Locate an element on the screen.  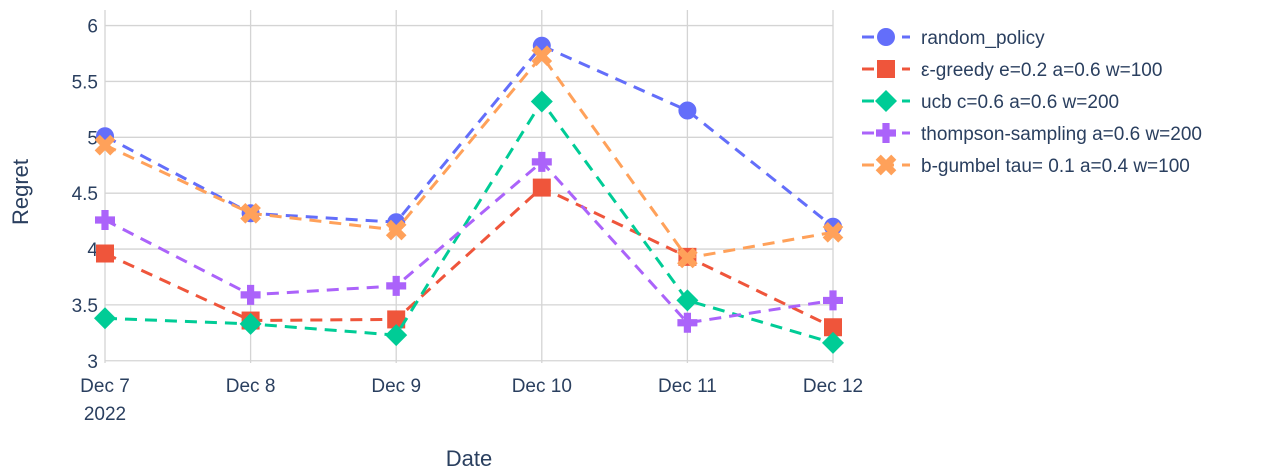
x-tick-labels: Dec 7 Dec 8 Dec 9 Dec 10 Dec 11 Dec 12 2022 is located at coordinates (471, 400).